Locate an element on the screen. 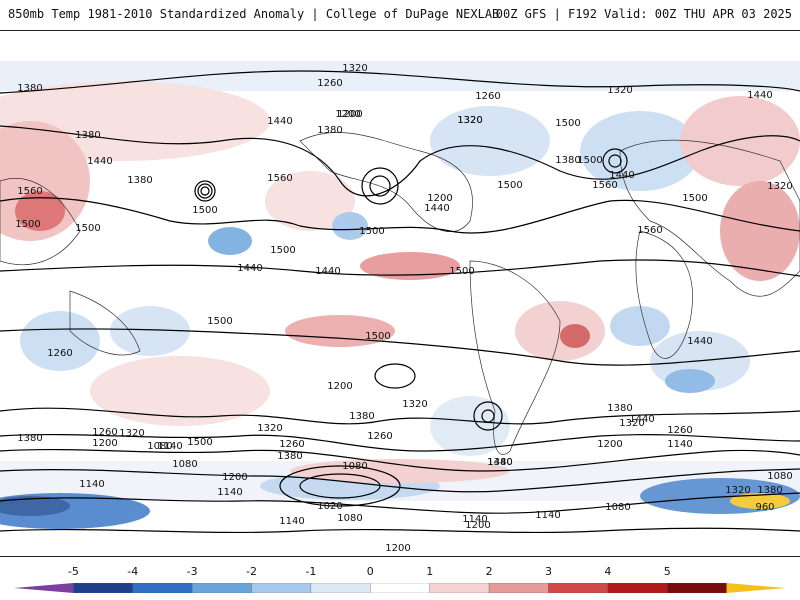 Image resolution: width=800 pixels, height=600 pixels. colorbar-tick-label: -3 is located at coordinates (192, 571).